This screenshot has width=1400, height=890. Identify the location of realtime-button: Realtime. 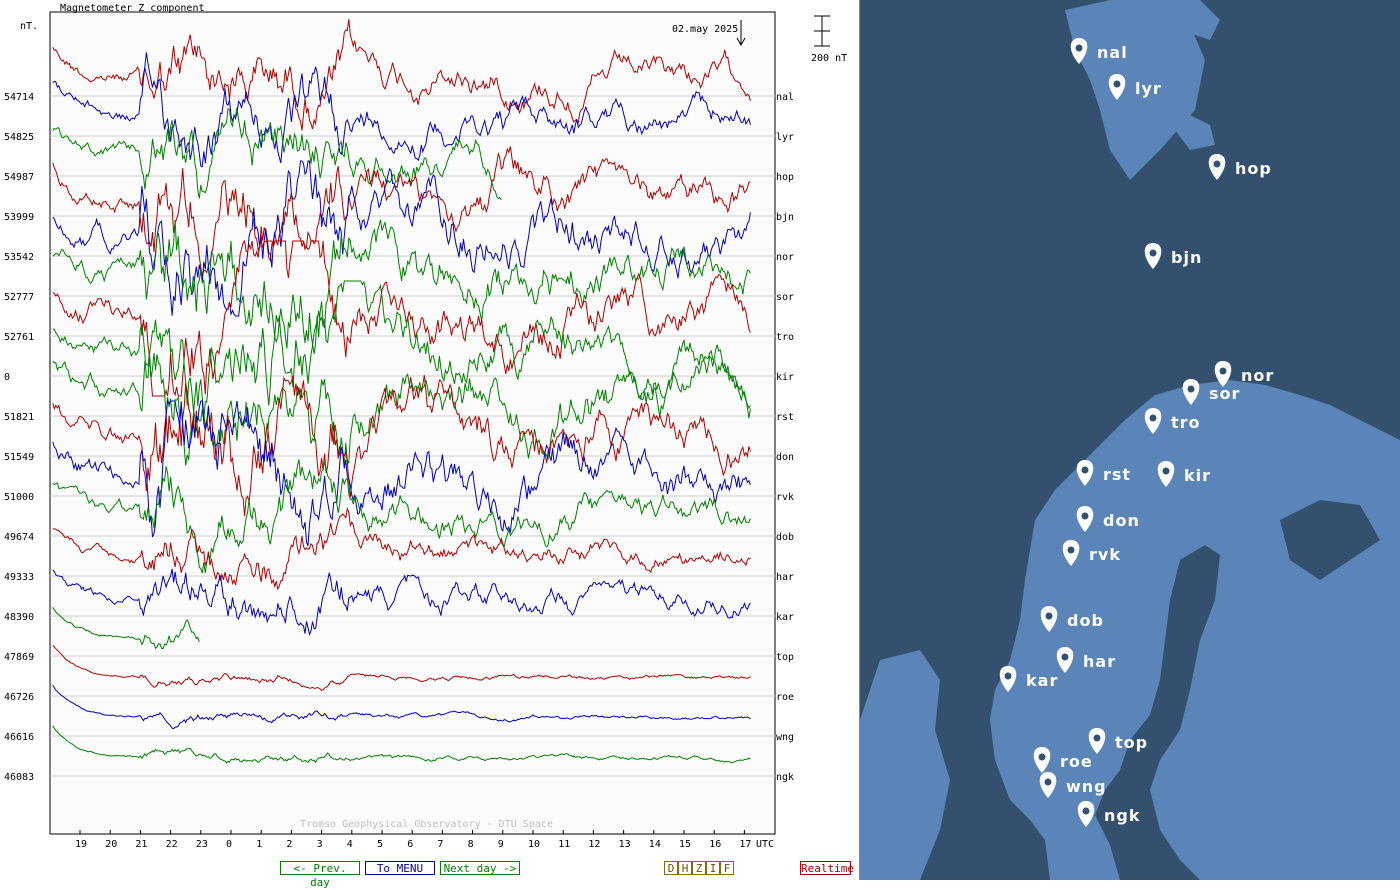
(827, 868).